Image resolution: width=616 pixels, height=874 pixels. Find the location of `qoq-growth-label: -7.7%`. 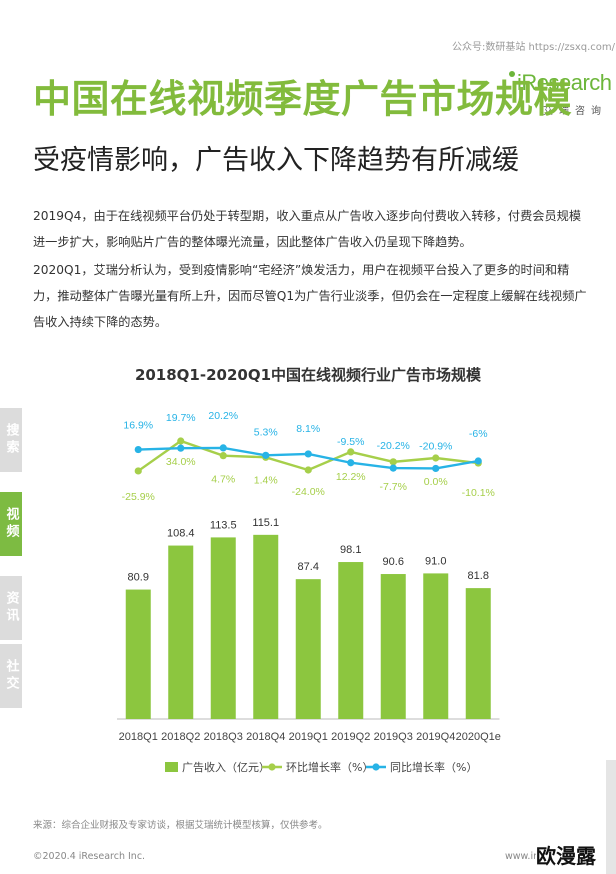

qoq-growth-label: -7.7% is located at coordinates (393, 487).